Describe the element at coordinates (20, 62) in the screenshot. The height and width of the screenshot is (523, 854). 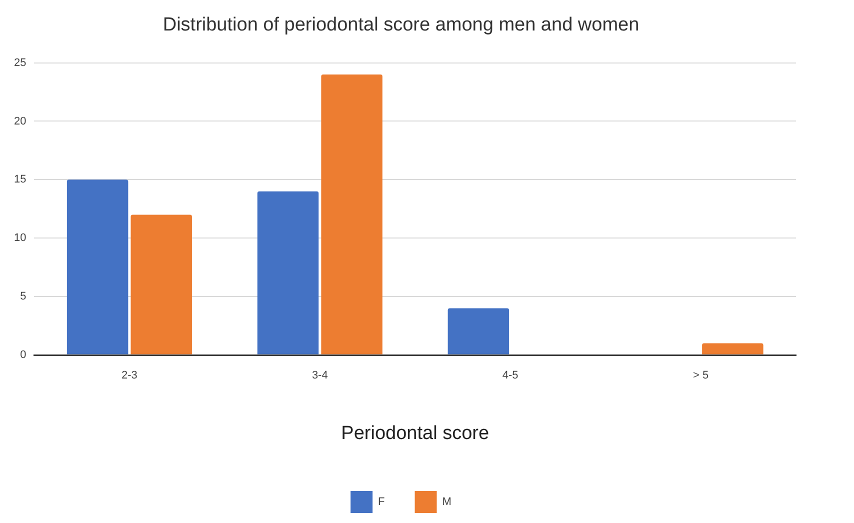
I see `y-tick-label: 25` at that location.